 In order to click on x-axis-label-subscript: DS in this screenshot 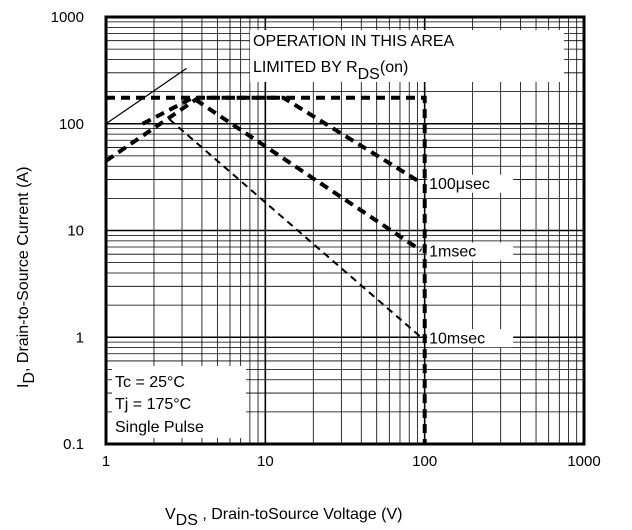, I will do `click(187, 520)`.